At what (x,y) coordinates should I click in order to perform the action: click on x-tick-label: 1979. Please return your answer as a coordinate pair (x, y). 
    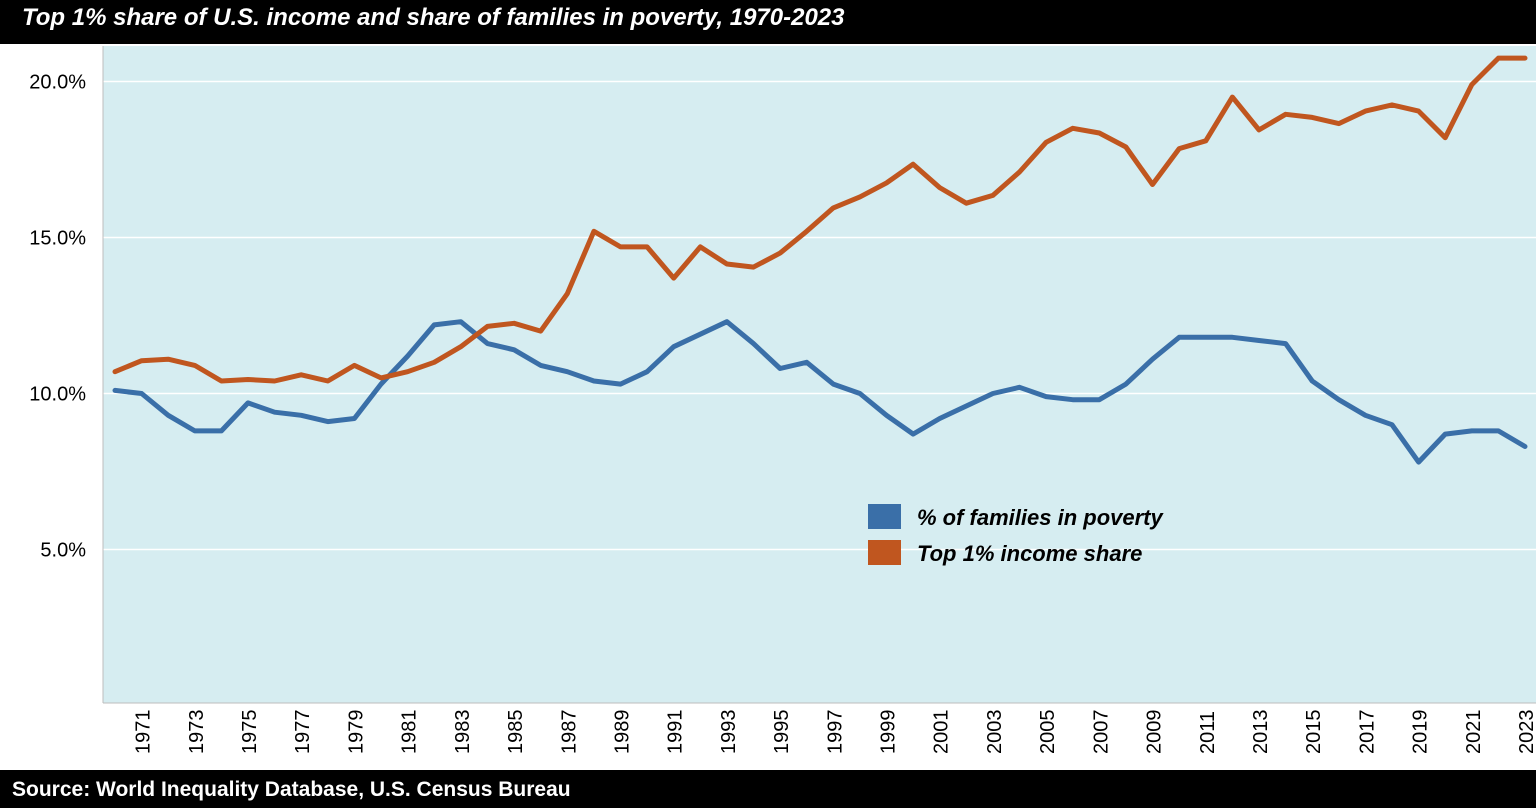
    Looking at the image, I should click on (356, 732).